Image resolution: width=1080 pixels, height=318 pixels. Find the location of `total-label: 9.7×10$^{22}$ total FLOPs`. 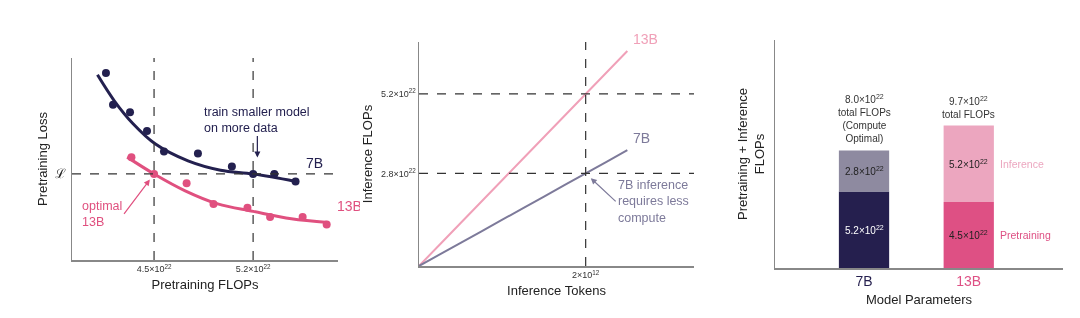

total-label: 9.7×10$^{22}$ total FLOPs is located at coordinates (968, 108).